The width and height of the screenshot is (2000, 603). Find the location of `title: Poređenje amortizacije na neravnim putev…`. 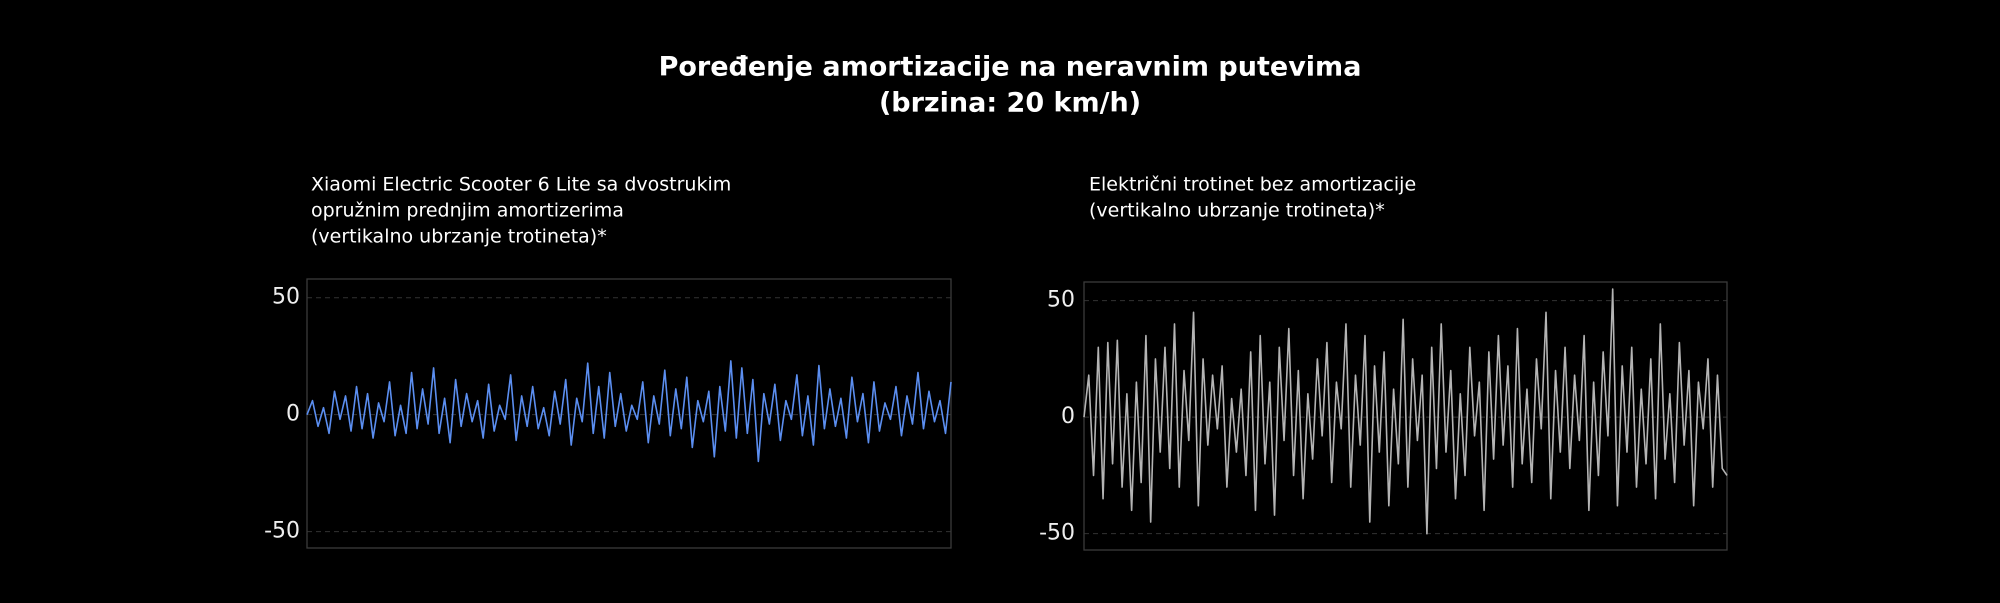

title: Poređenje amortizacije na neravnim putev… is located at coordinates (1010, 67).